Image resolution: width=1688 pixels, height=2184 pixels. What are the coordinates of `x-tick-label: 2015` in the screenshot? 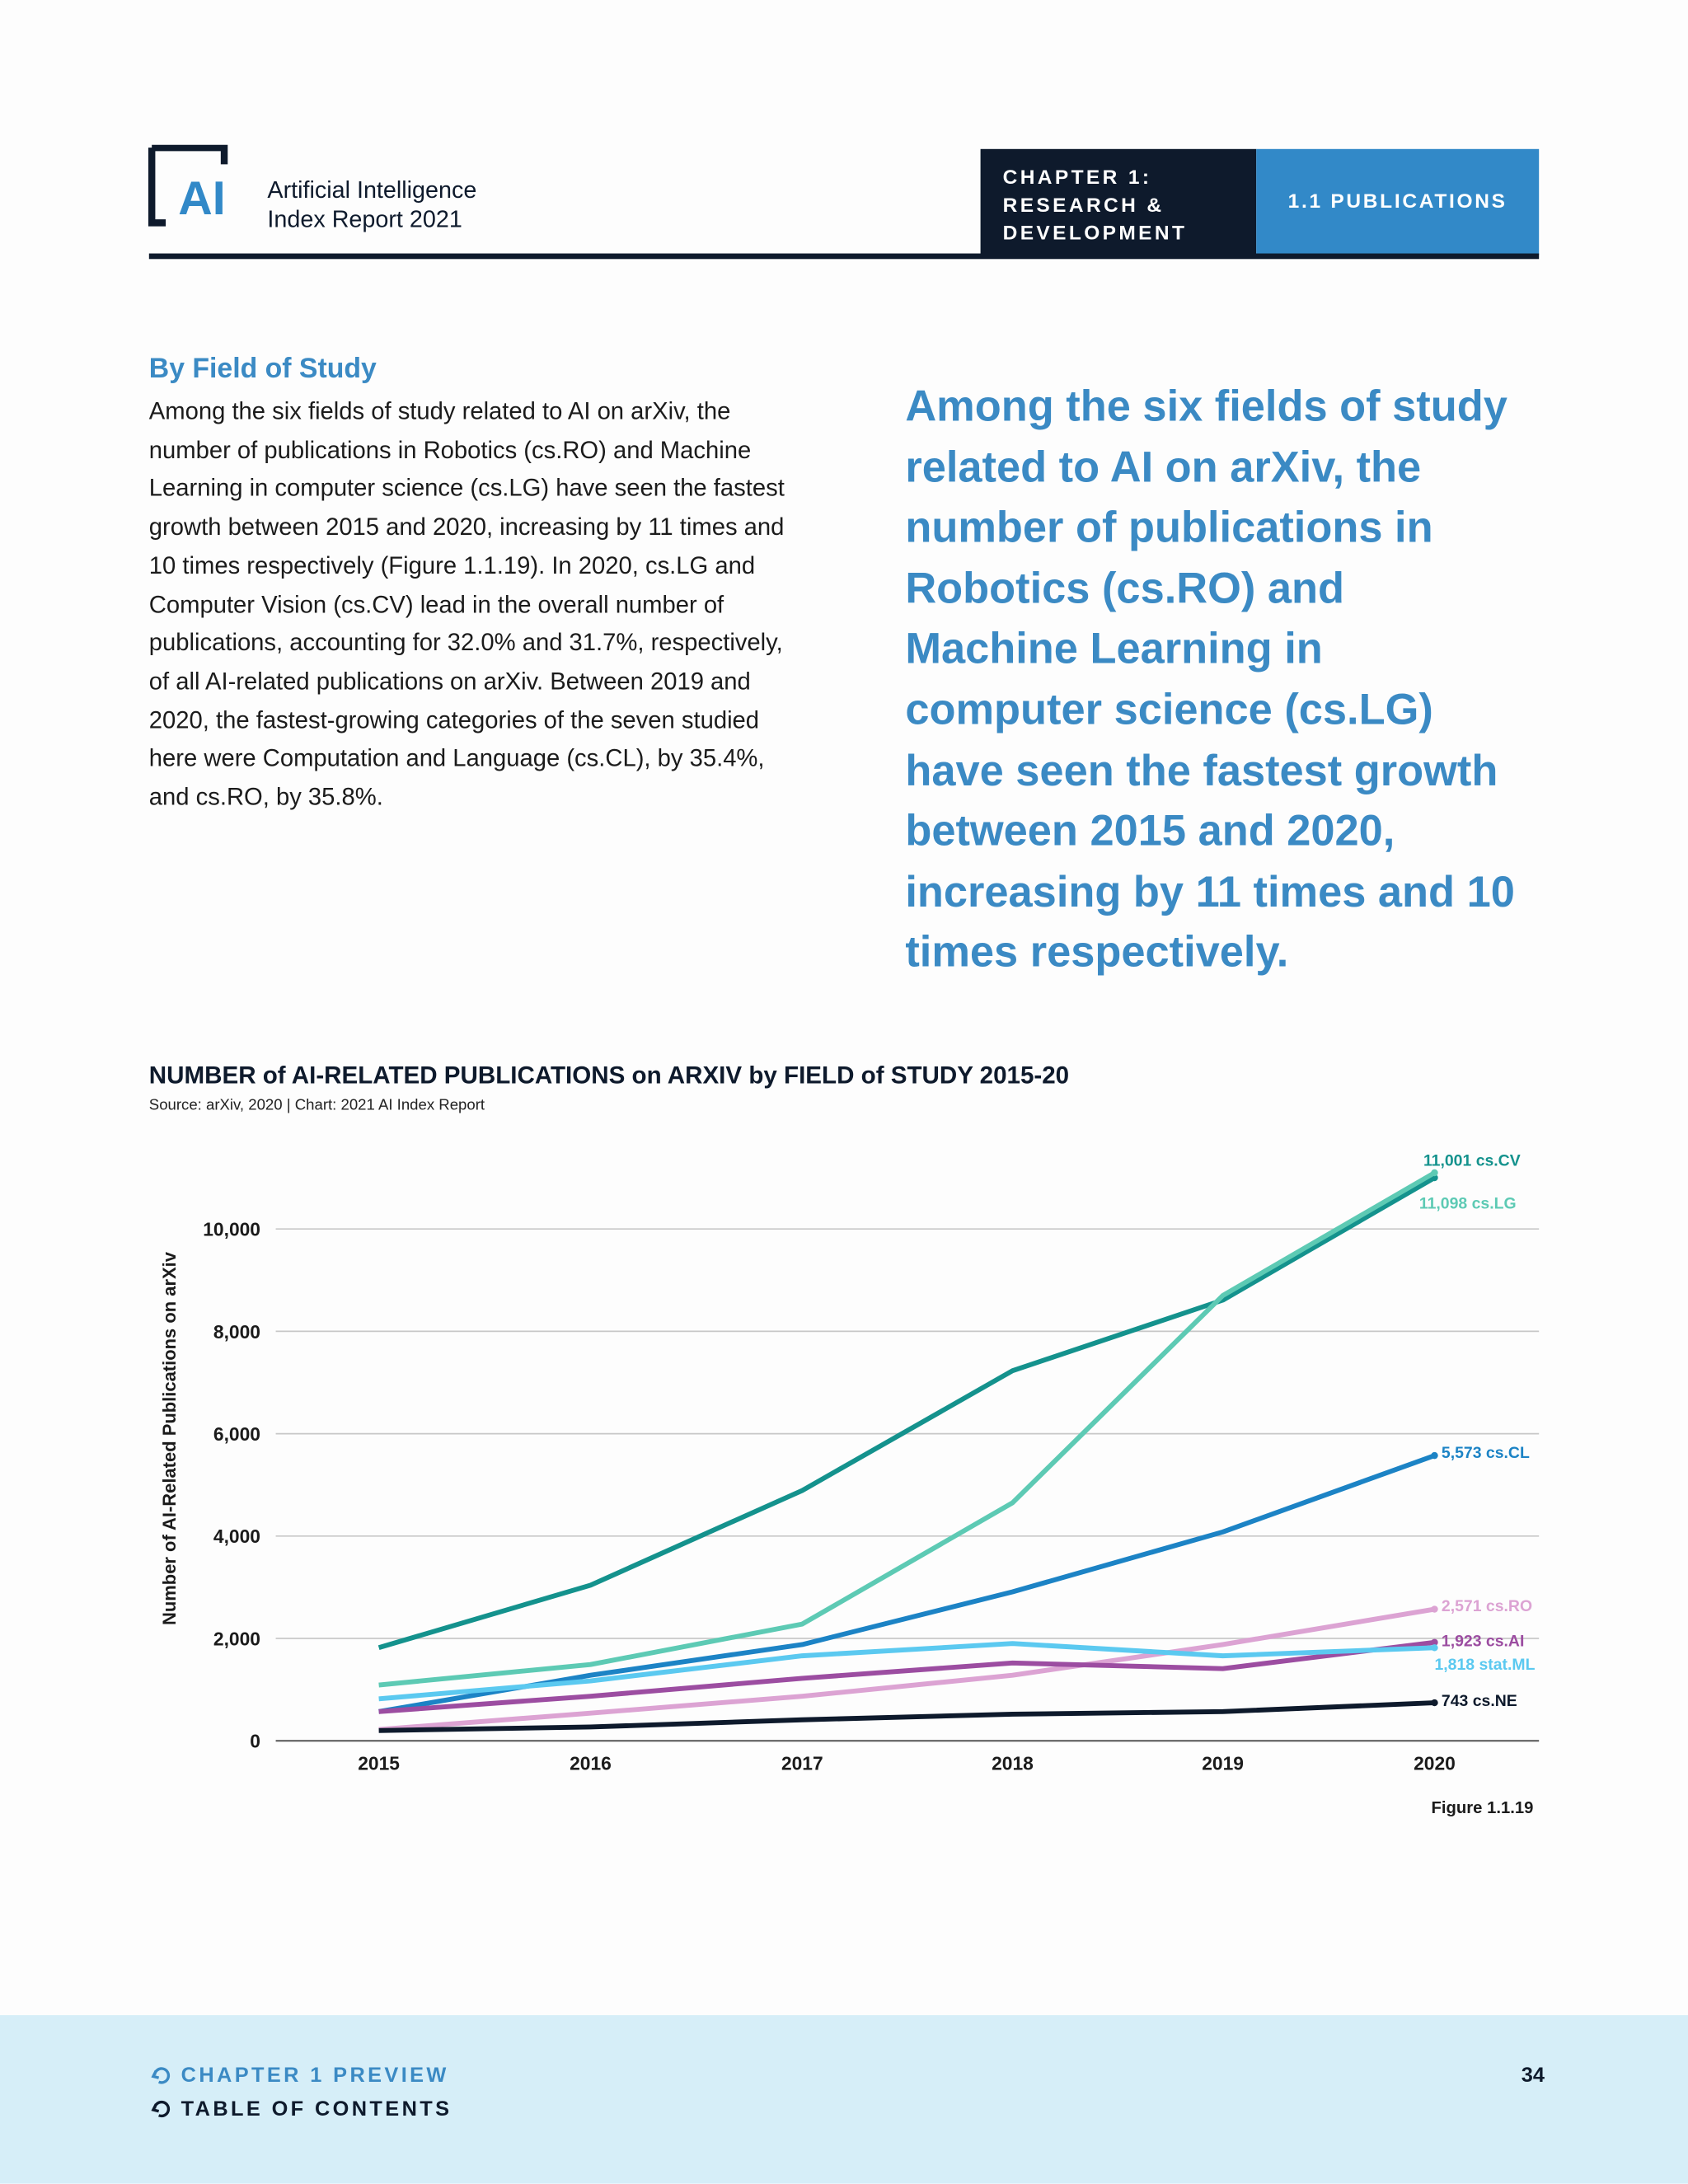 It's located at (379, 1763).